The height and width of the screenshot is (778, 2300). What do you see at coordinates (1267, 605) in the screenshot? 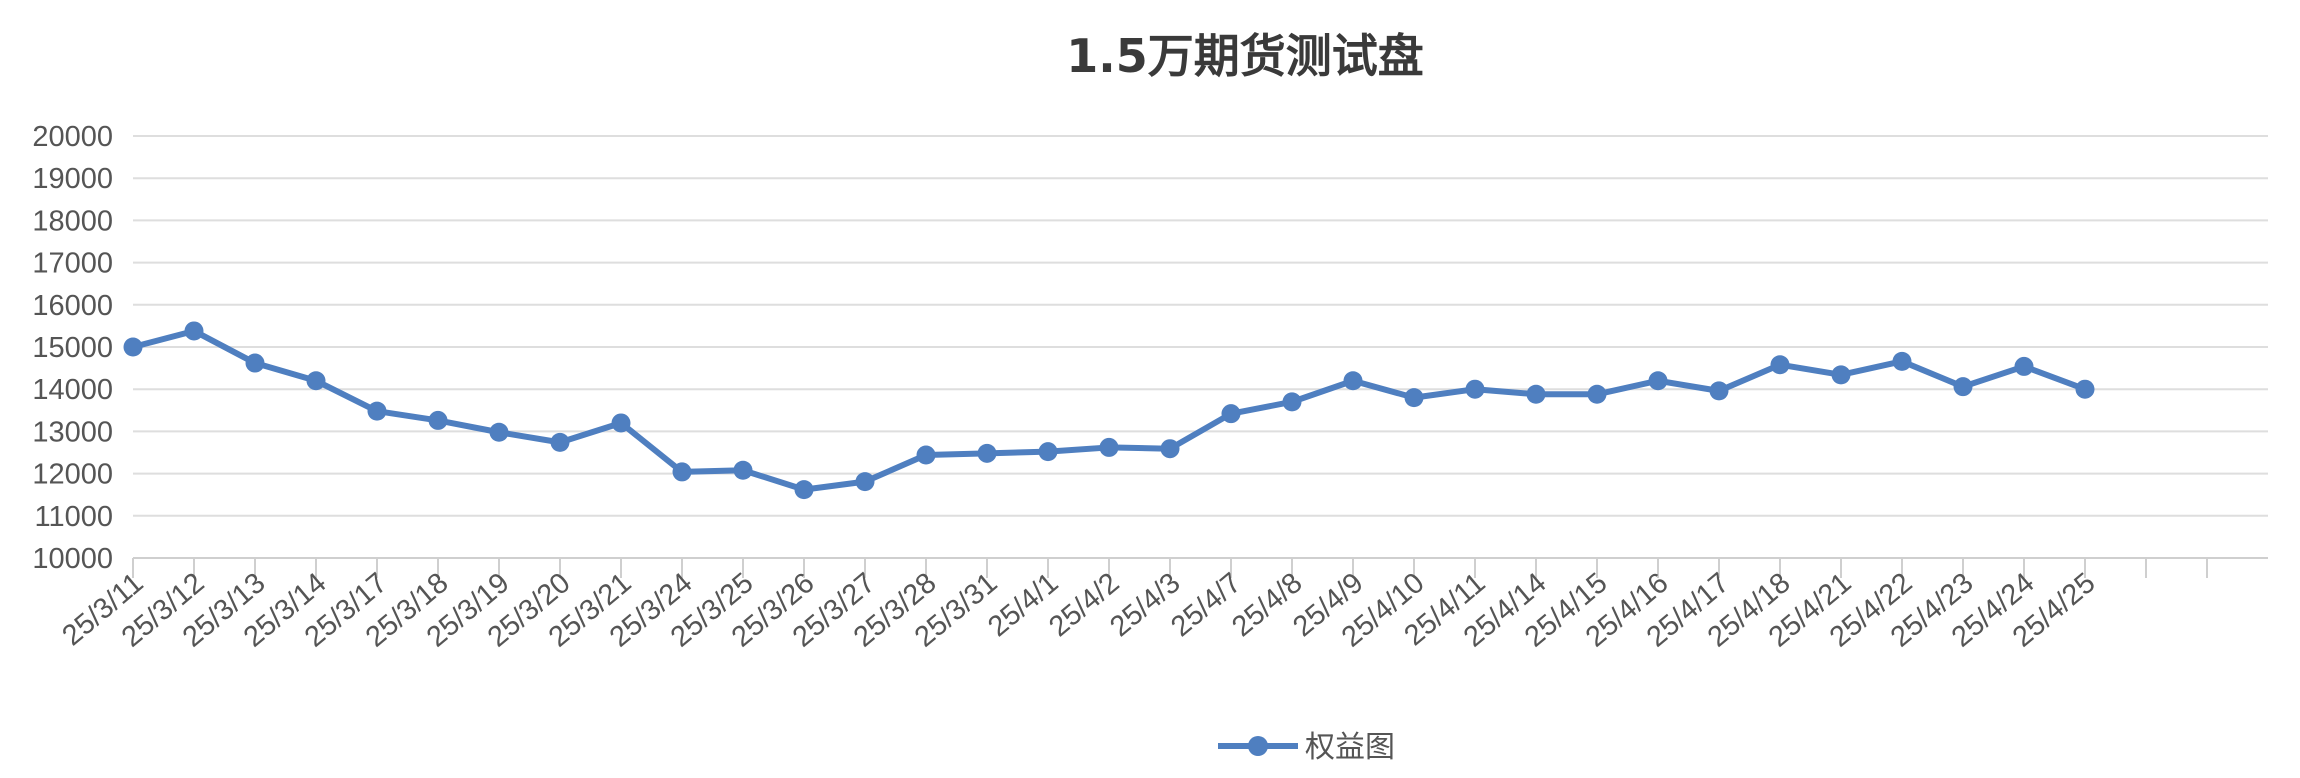
I see `x-tick-label: 25/4/8` at bounding box center [1267, 605].